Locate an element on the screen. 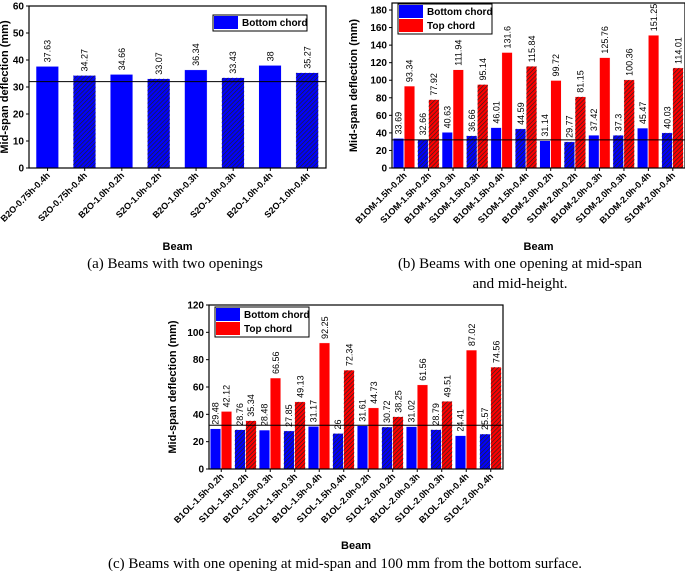 This screenshot has height=576, width=685. data-label: 40.63 is located at coordinates (448, 117).